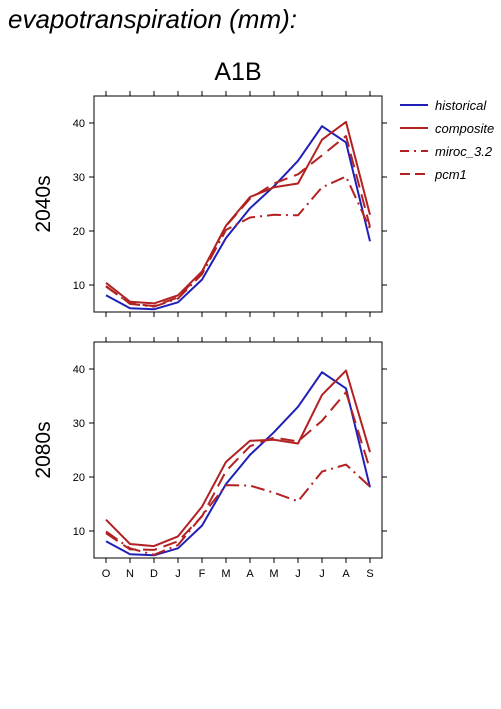 The height and width of the screenshot is (709, 501). I want to click on chart-legend: historical composite miroc_3.2 pcm1, so click(447, 140).